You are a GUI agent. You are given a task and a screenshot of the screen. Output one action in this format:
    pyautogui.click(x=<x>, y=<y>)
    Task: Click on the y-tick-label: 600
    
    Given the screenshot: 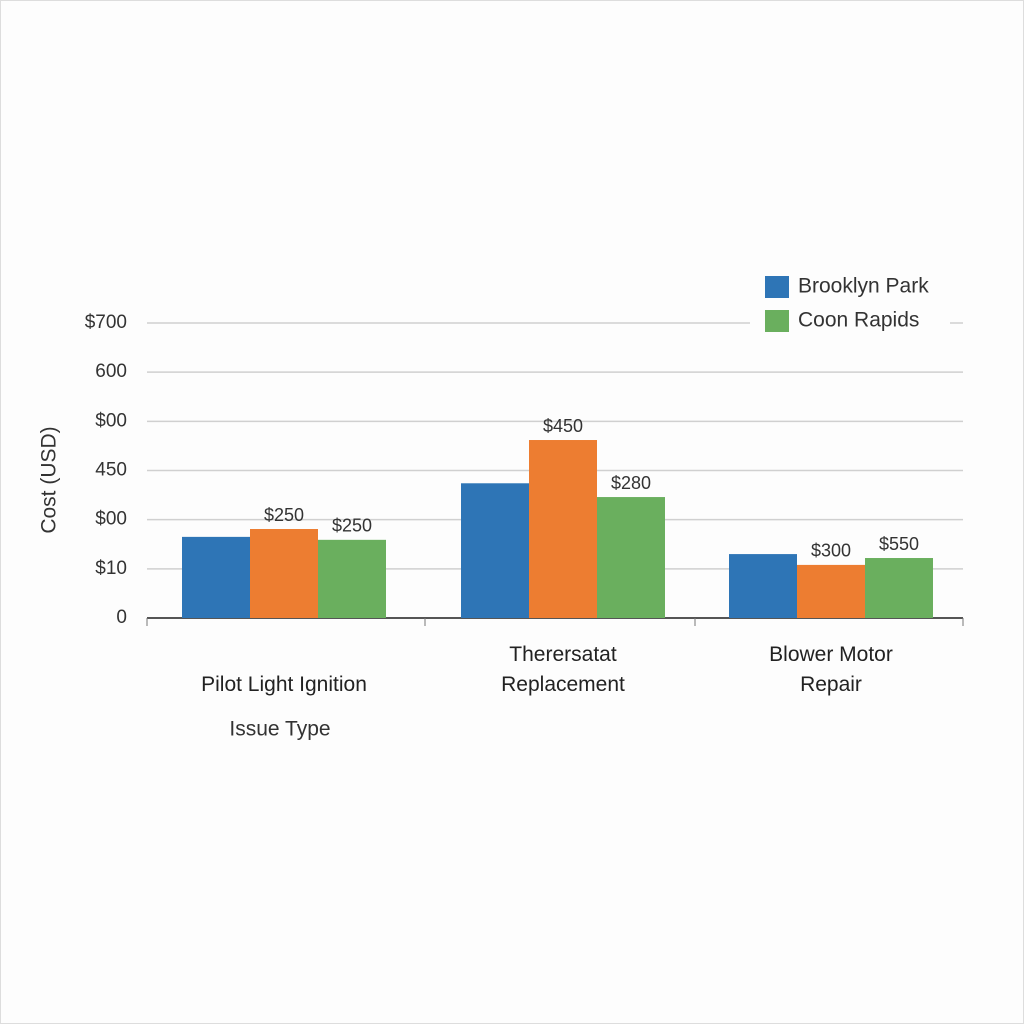 What is the action you would take?
    pyautogui.click(x=111, y=371)
    